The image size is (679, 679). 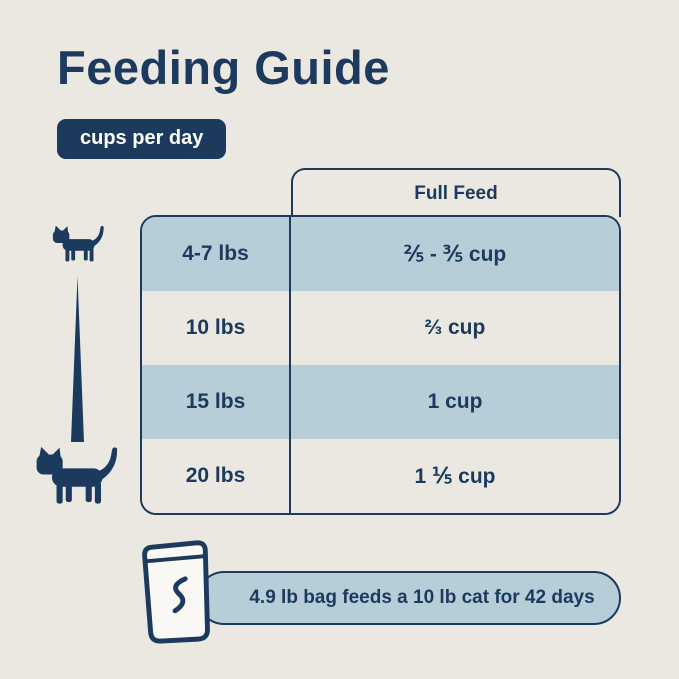 What do you see at coordinates (216, 476) in the screenshot?
I see `weight-cell: 20 lbs` at bounding box center [216, 476].